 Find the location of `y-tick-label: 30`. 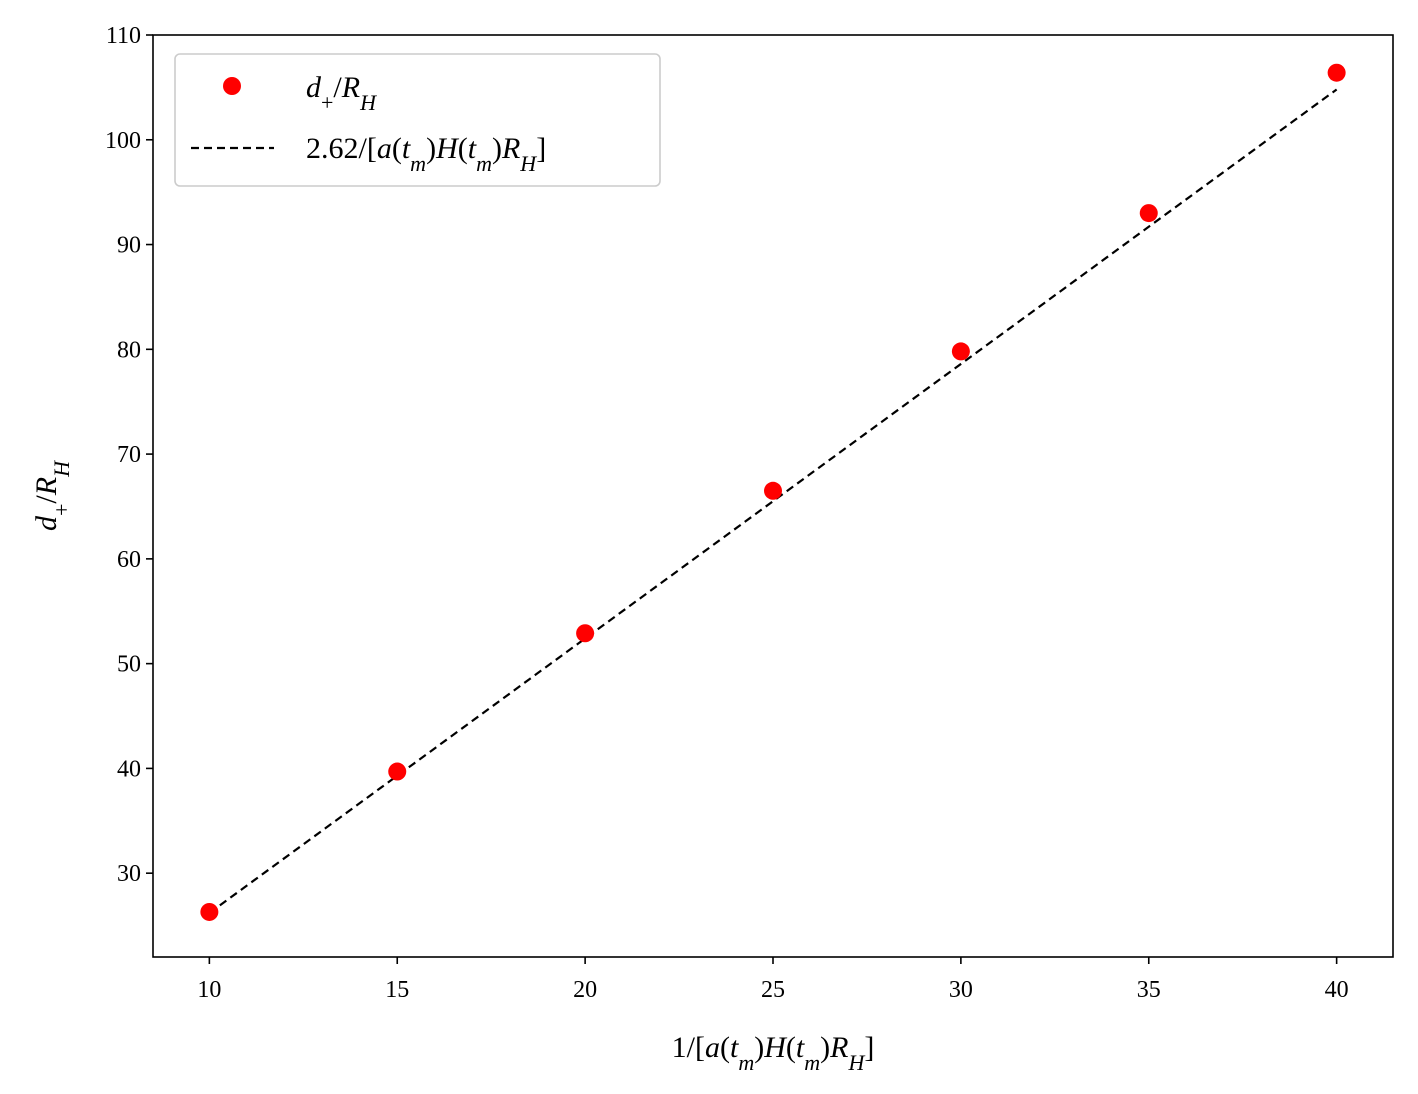

y-tick-label: 30 is located at coordinates (129, 874).